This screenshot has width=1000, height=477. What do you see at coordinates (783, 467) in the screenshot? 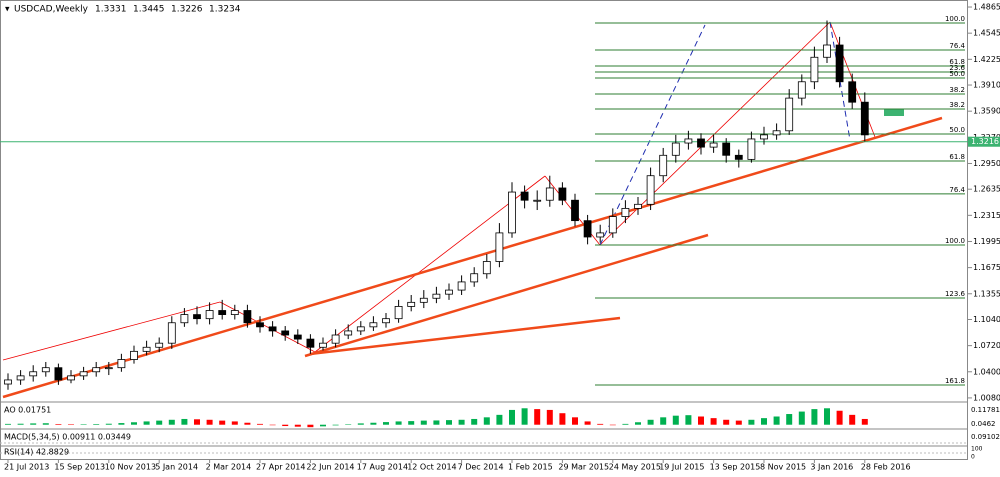
I see `x-tick-label: 8 Nov 2015` at bounding box center [783, 467].